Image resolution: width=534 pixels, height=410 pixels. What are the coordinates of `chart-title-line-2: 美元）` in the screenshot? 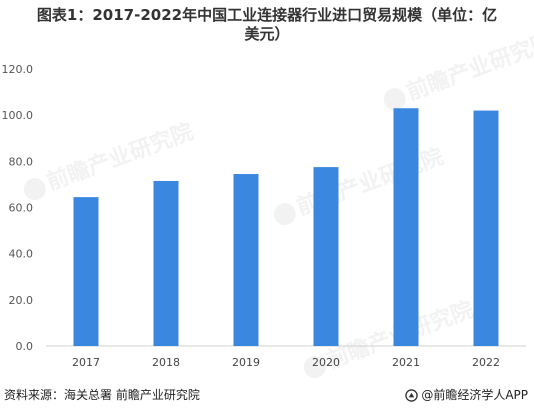 It's located at (267, 34).